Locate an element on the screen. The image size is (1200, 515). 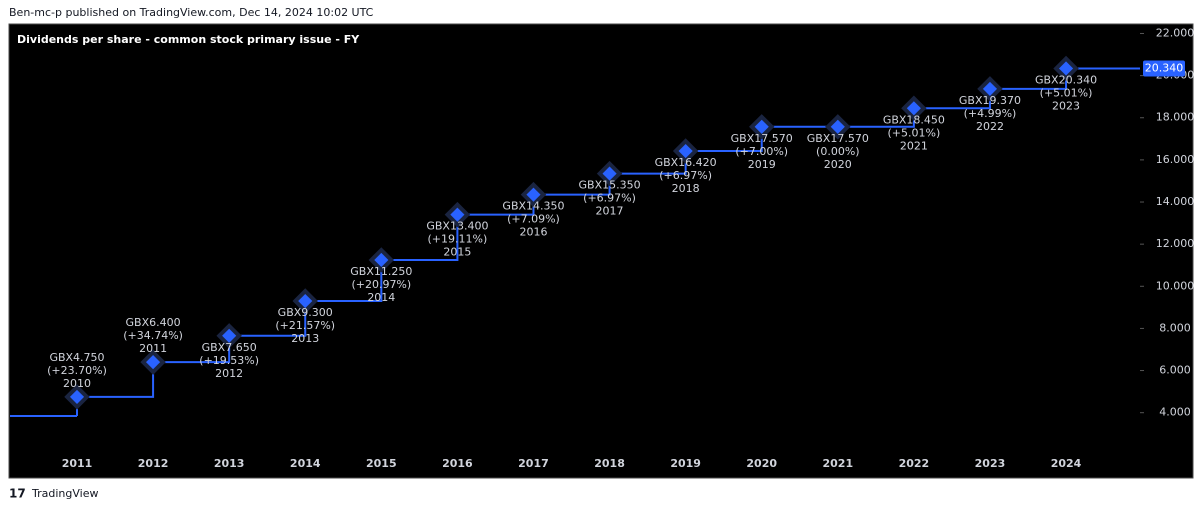
x-tick-label: 2019 is located at coordinates (685, 463).